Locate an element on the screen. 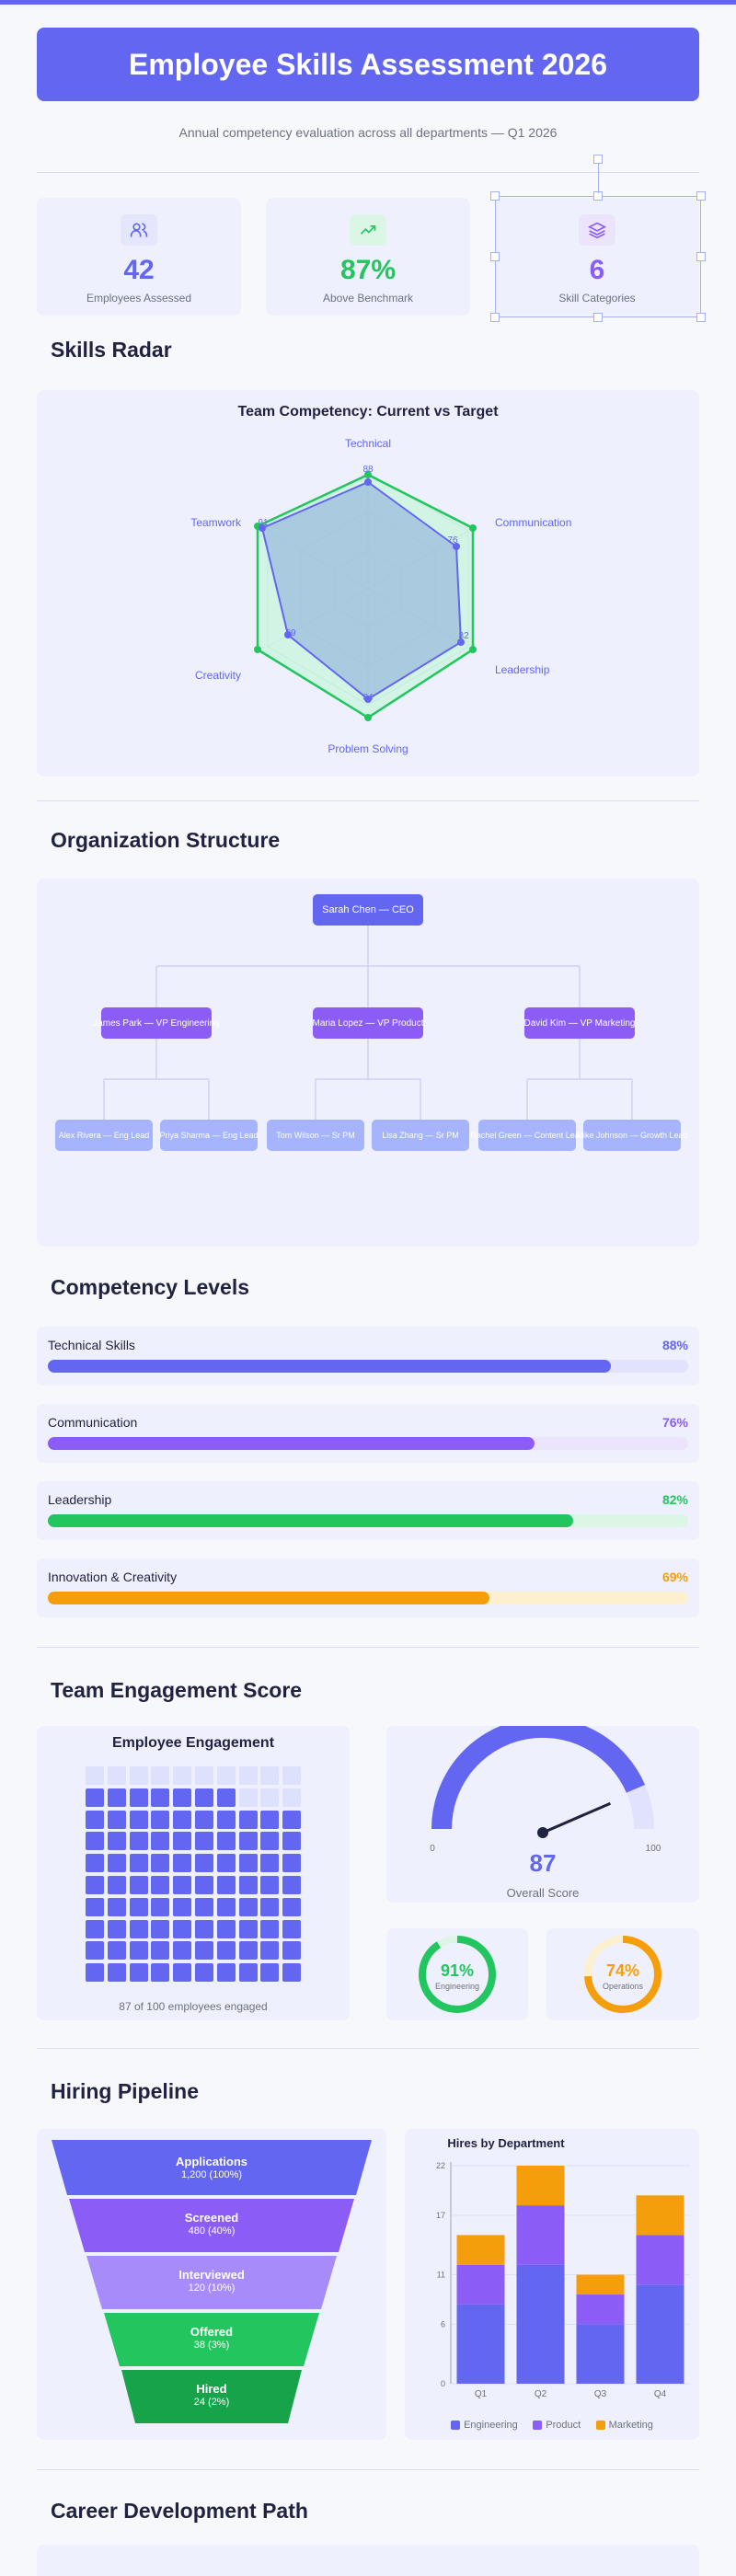 This screenshot has width=736, height=2576. y-tick-label: 0 is located at coordinates (443, 2383).